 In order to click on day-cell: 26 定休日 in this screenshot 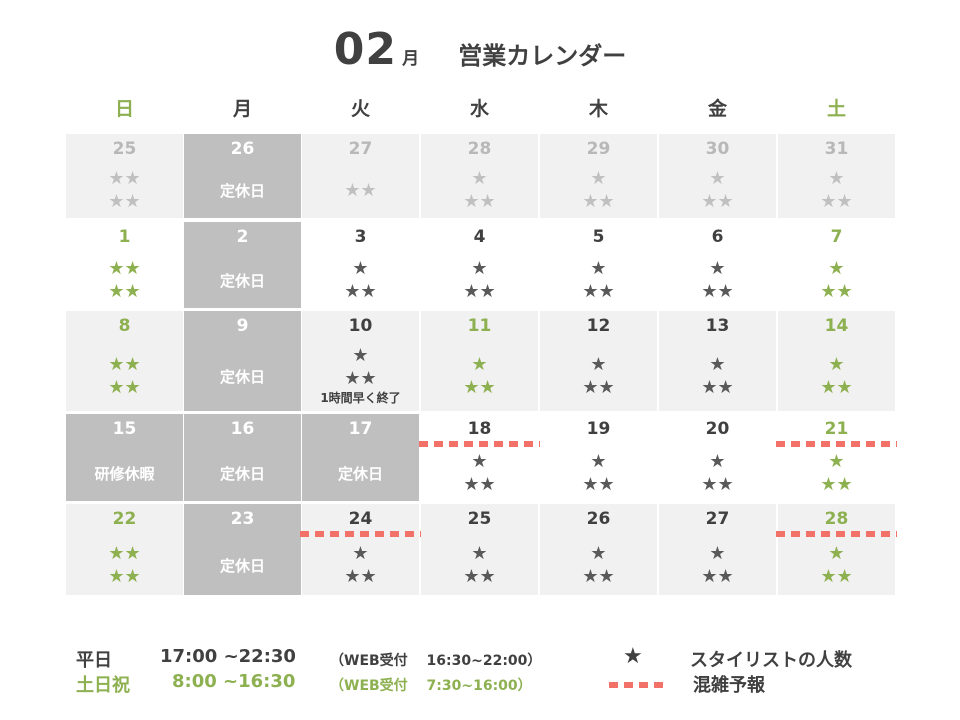, I will do `click(242, 176)`.